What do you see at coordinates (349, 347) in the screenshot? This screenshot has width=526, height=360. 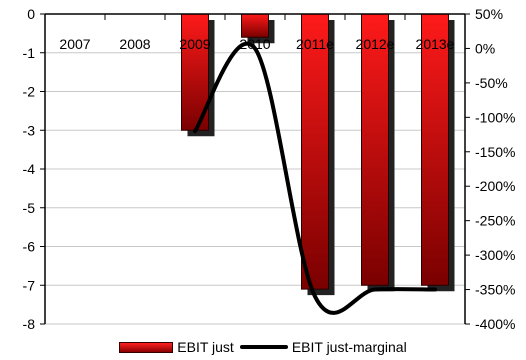 I see `legend-line-label: EBIT just-marginal` at bounding box center [349, 347].